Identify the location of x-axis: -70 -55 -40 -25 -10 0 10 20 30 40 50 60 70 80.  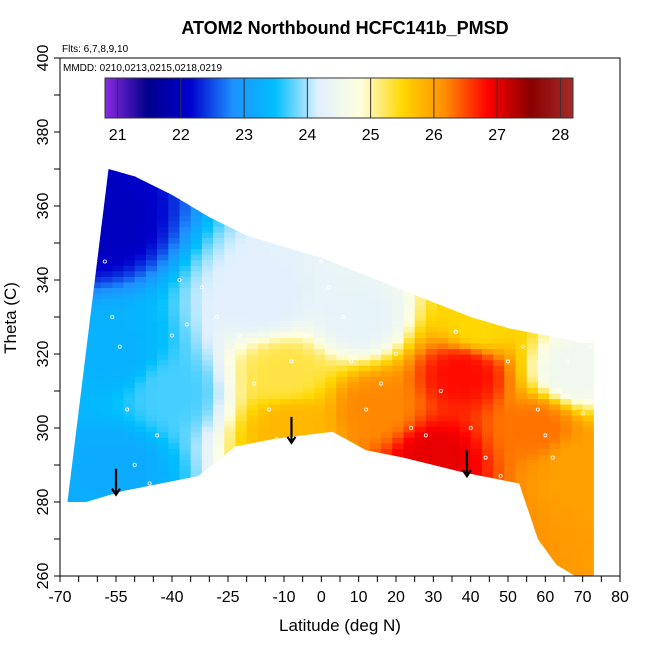
(338, 591).